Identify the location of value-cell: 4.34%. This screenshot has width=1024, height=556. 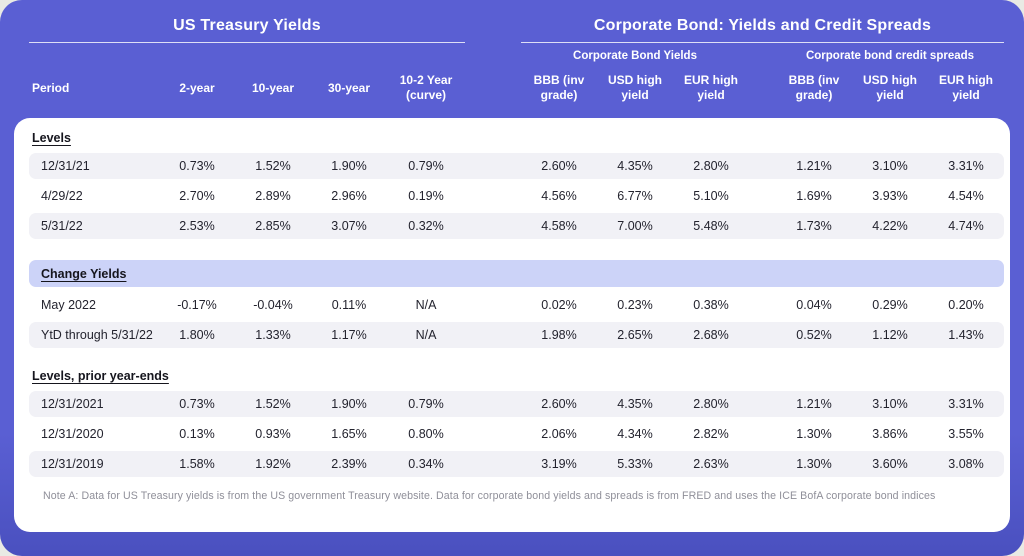
(635, 434).